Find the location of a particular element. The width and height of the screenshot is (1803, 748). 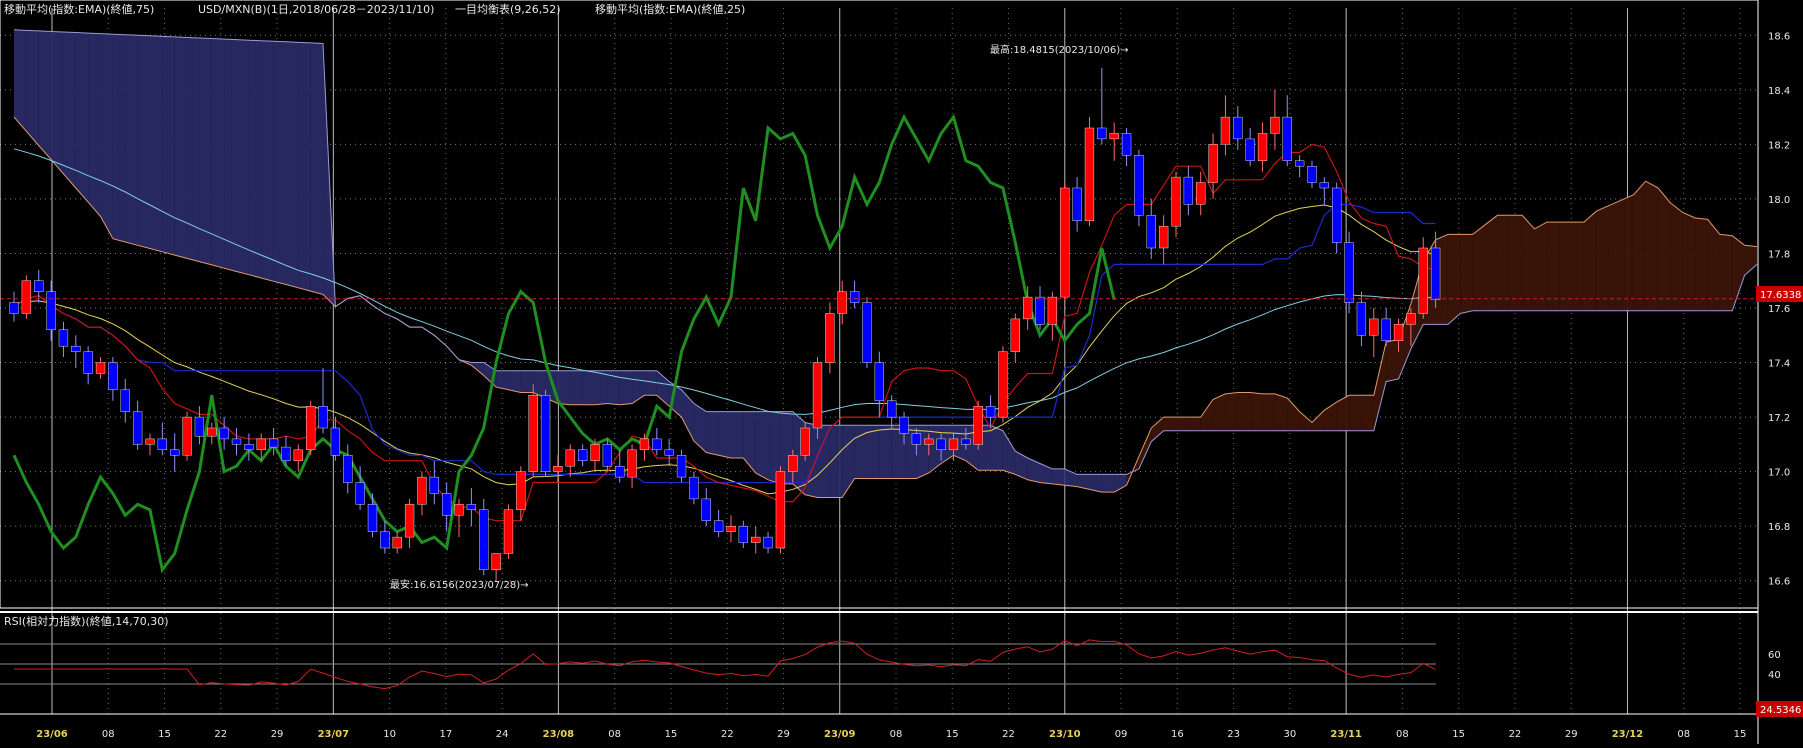

price-tick-label: 17.6 is located at coordinates (1779, 309).